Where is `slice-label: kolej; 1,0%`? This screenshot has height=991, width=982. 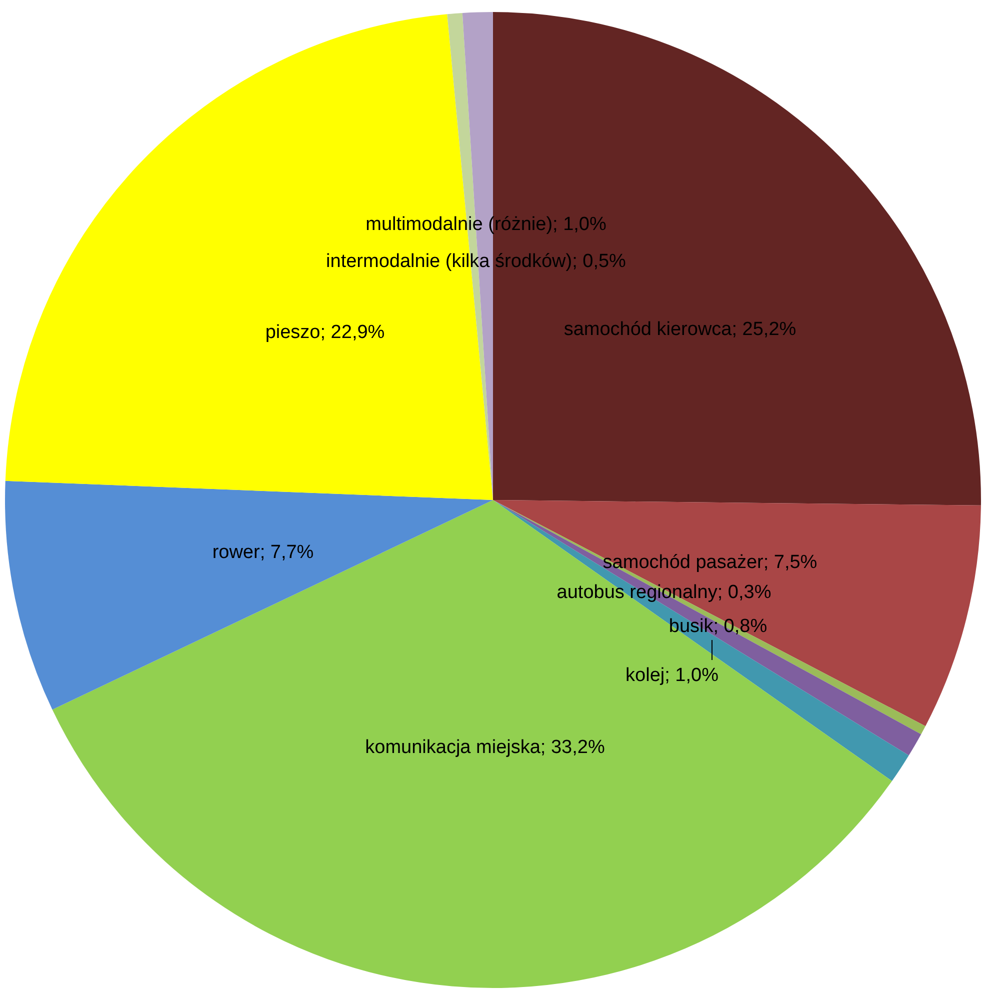
slice-label: kolej; 1,0% is located at coordinates (672, 675).